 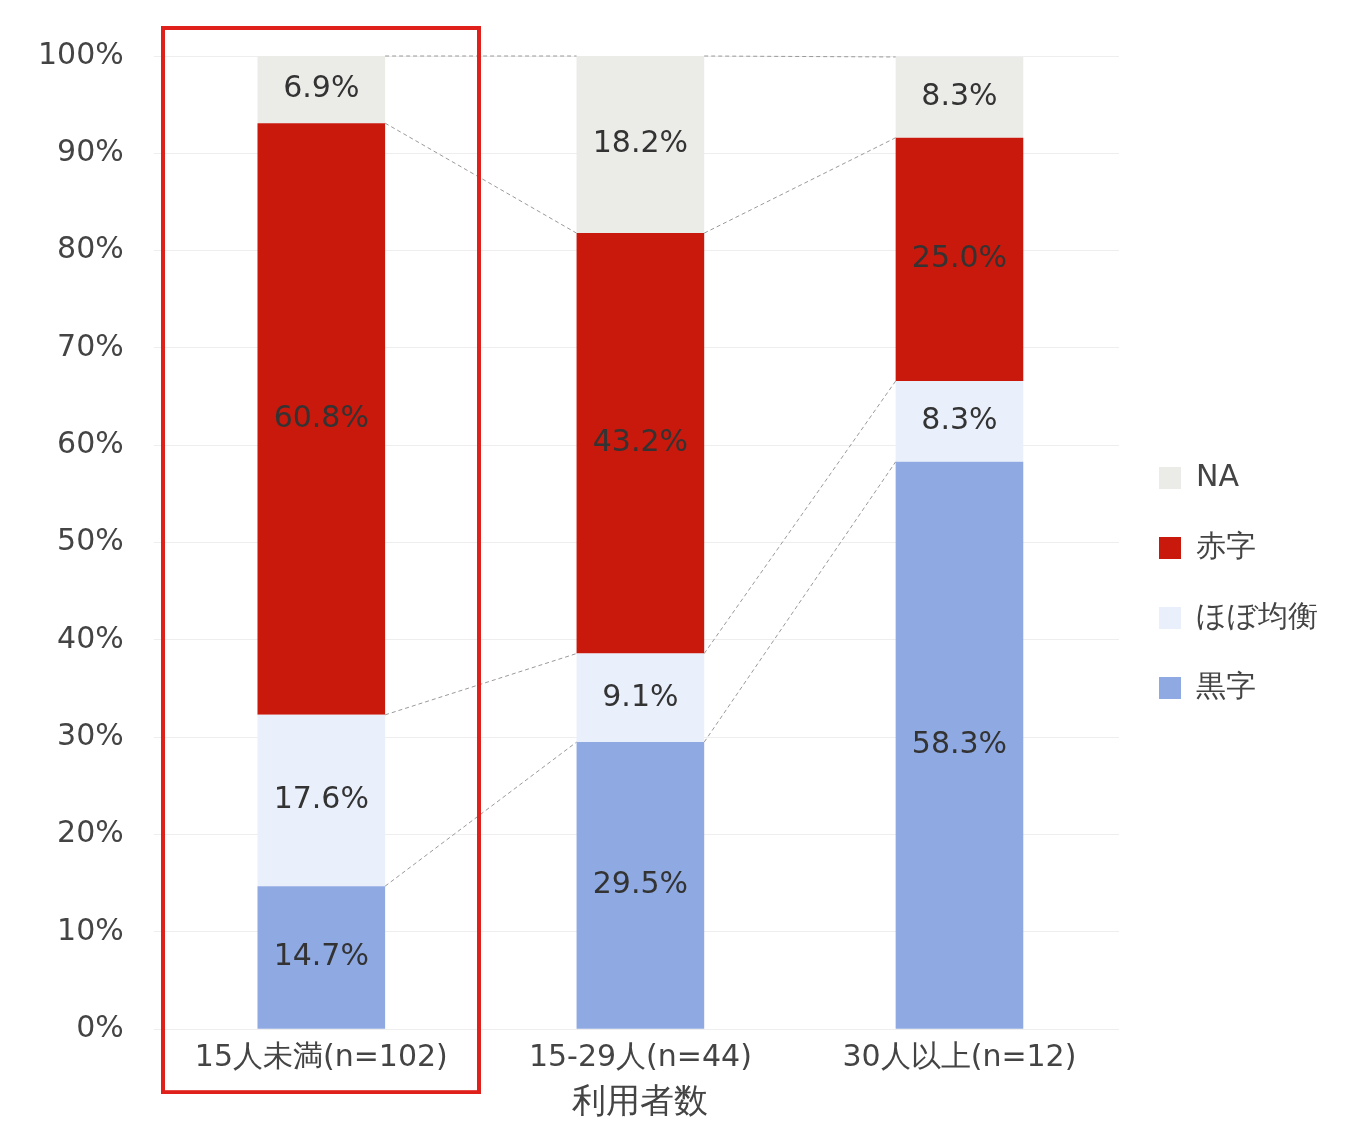 I want to click on data-label: 60.8%, so click(x=321, y=416).